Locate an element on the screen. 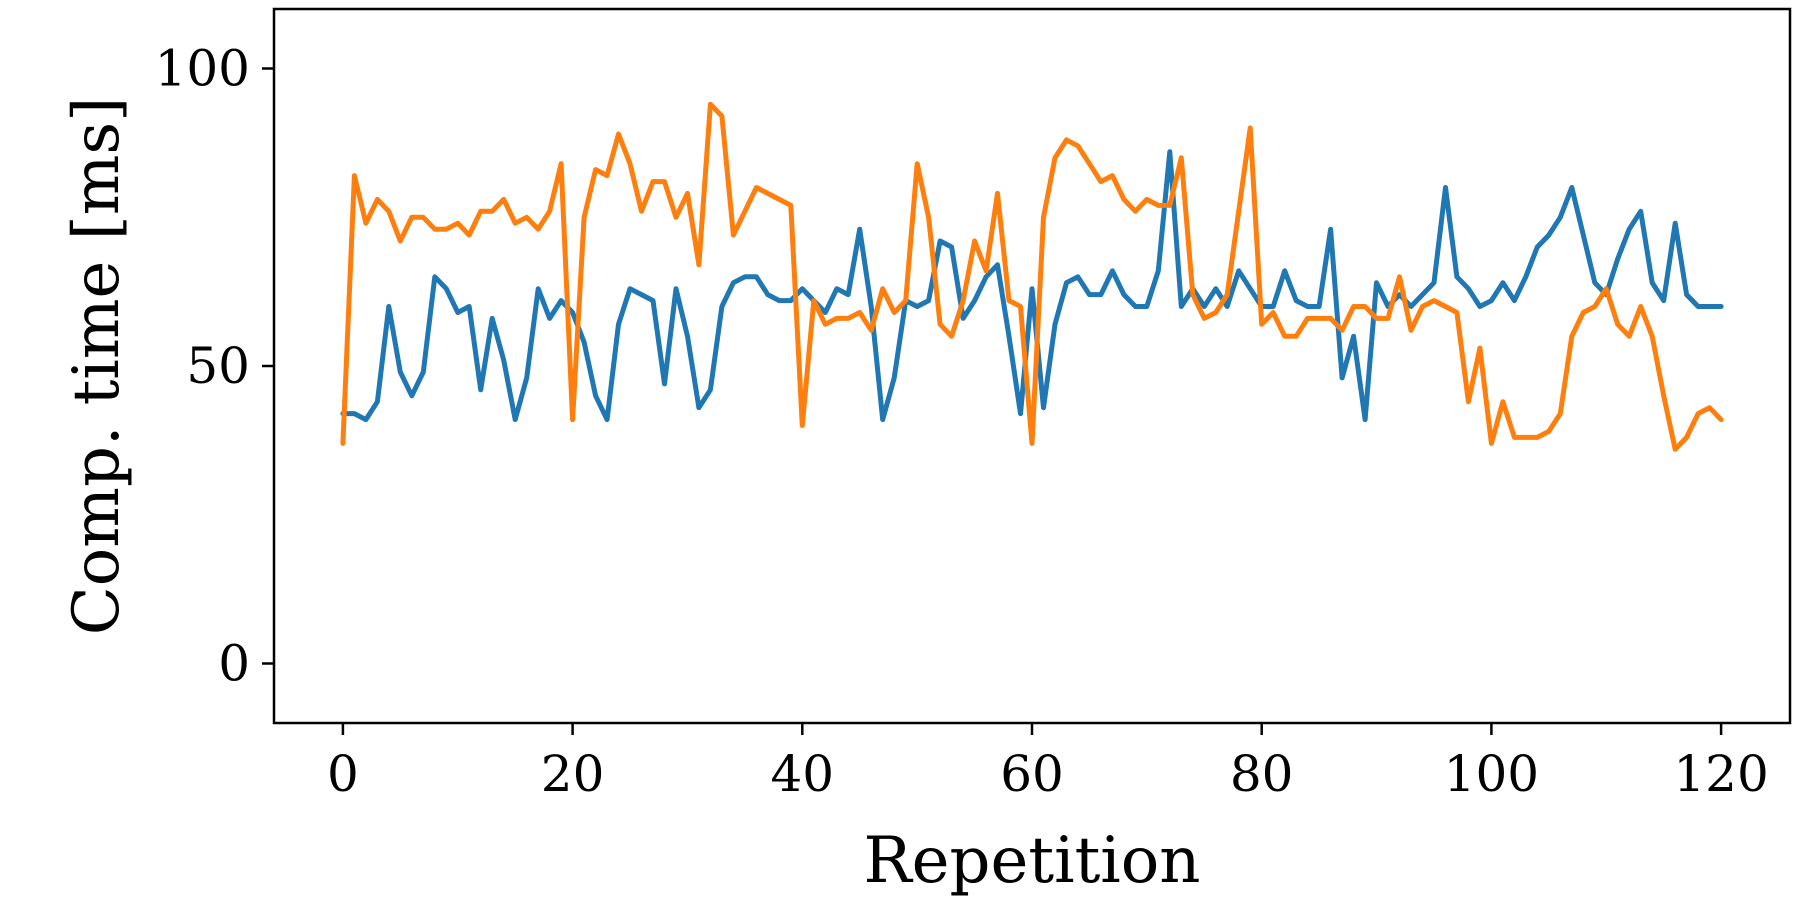 The image size is (1800, 900). x-tick-label: 20 is located at coordinates (573, 774).